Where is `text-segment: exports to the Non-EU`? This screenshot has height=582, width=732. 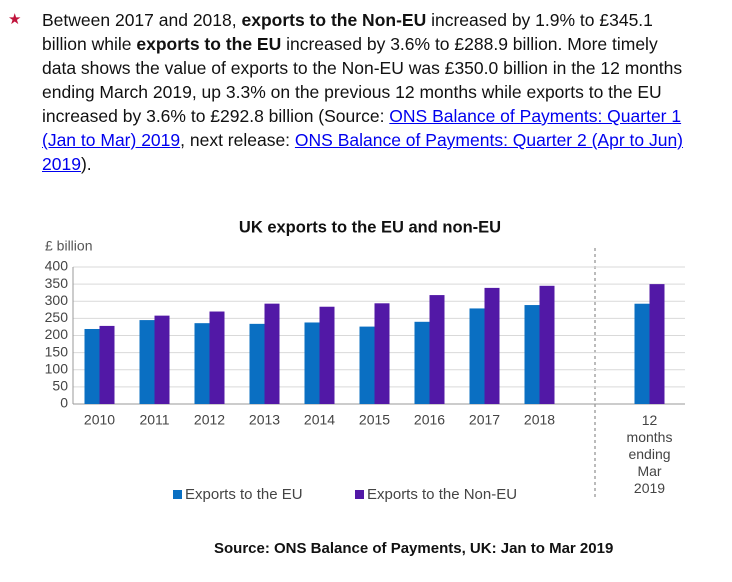
text-segment: exports to the Non-EU is located at coordinates (334, 20).